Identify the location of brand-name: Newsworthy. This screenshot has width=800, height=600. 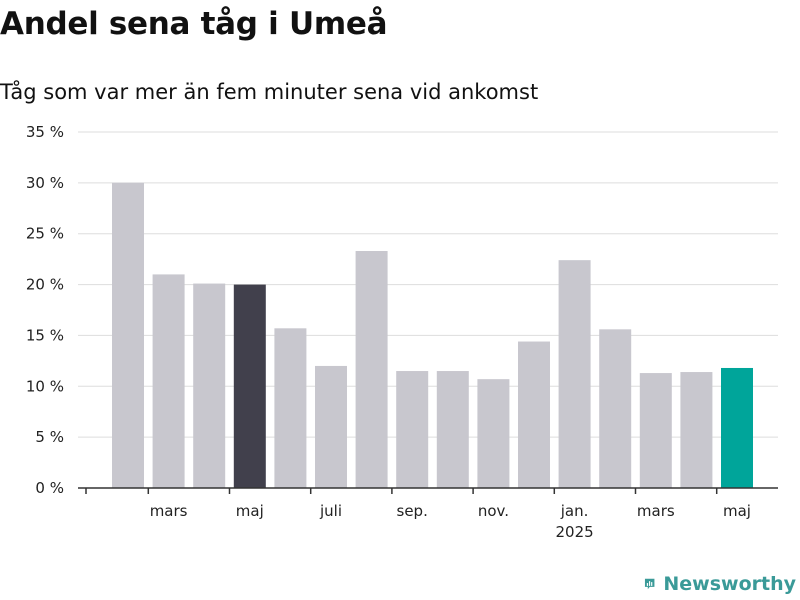
(729, 584).